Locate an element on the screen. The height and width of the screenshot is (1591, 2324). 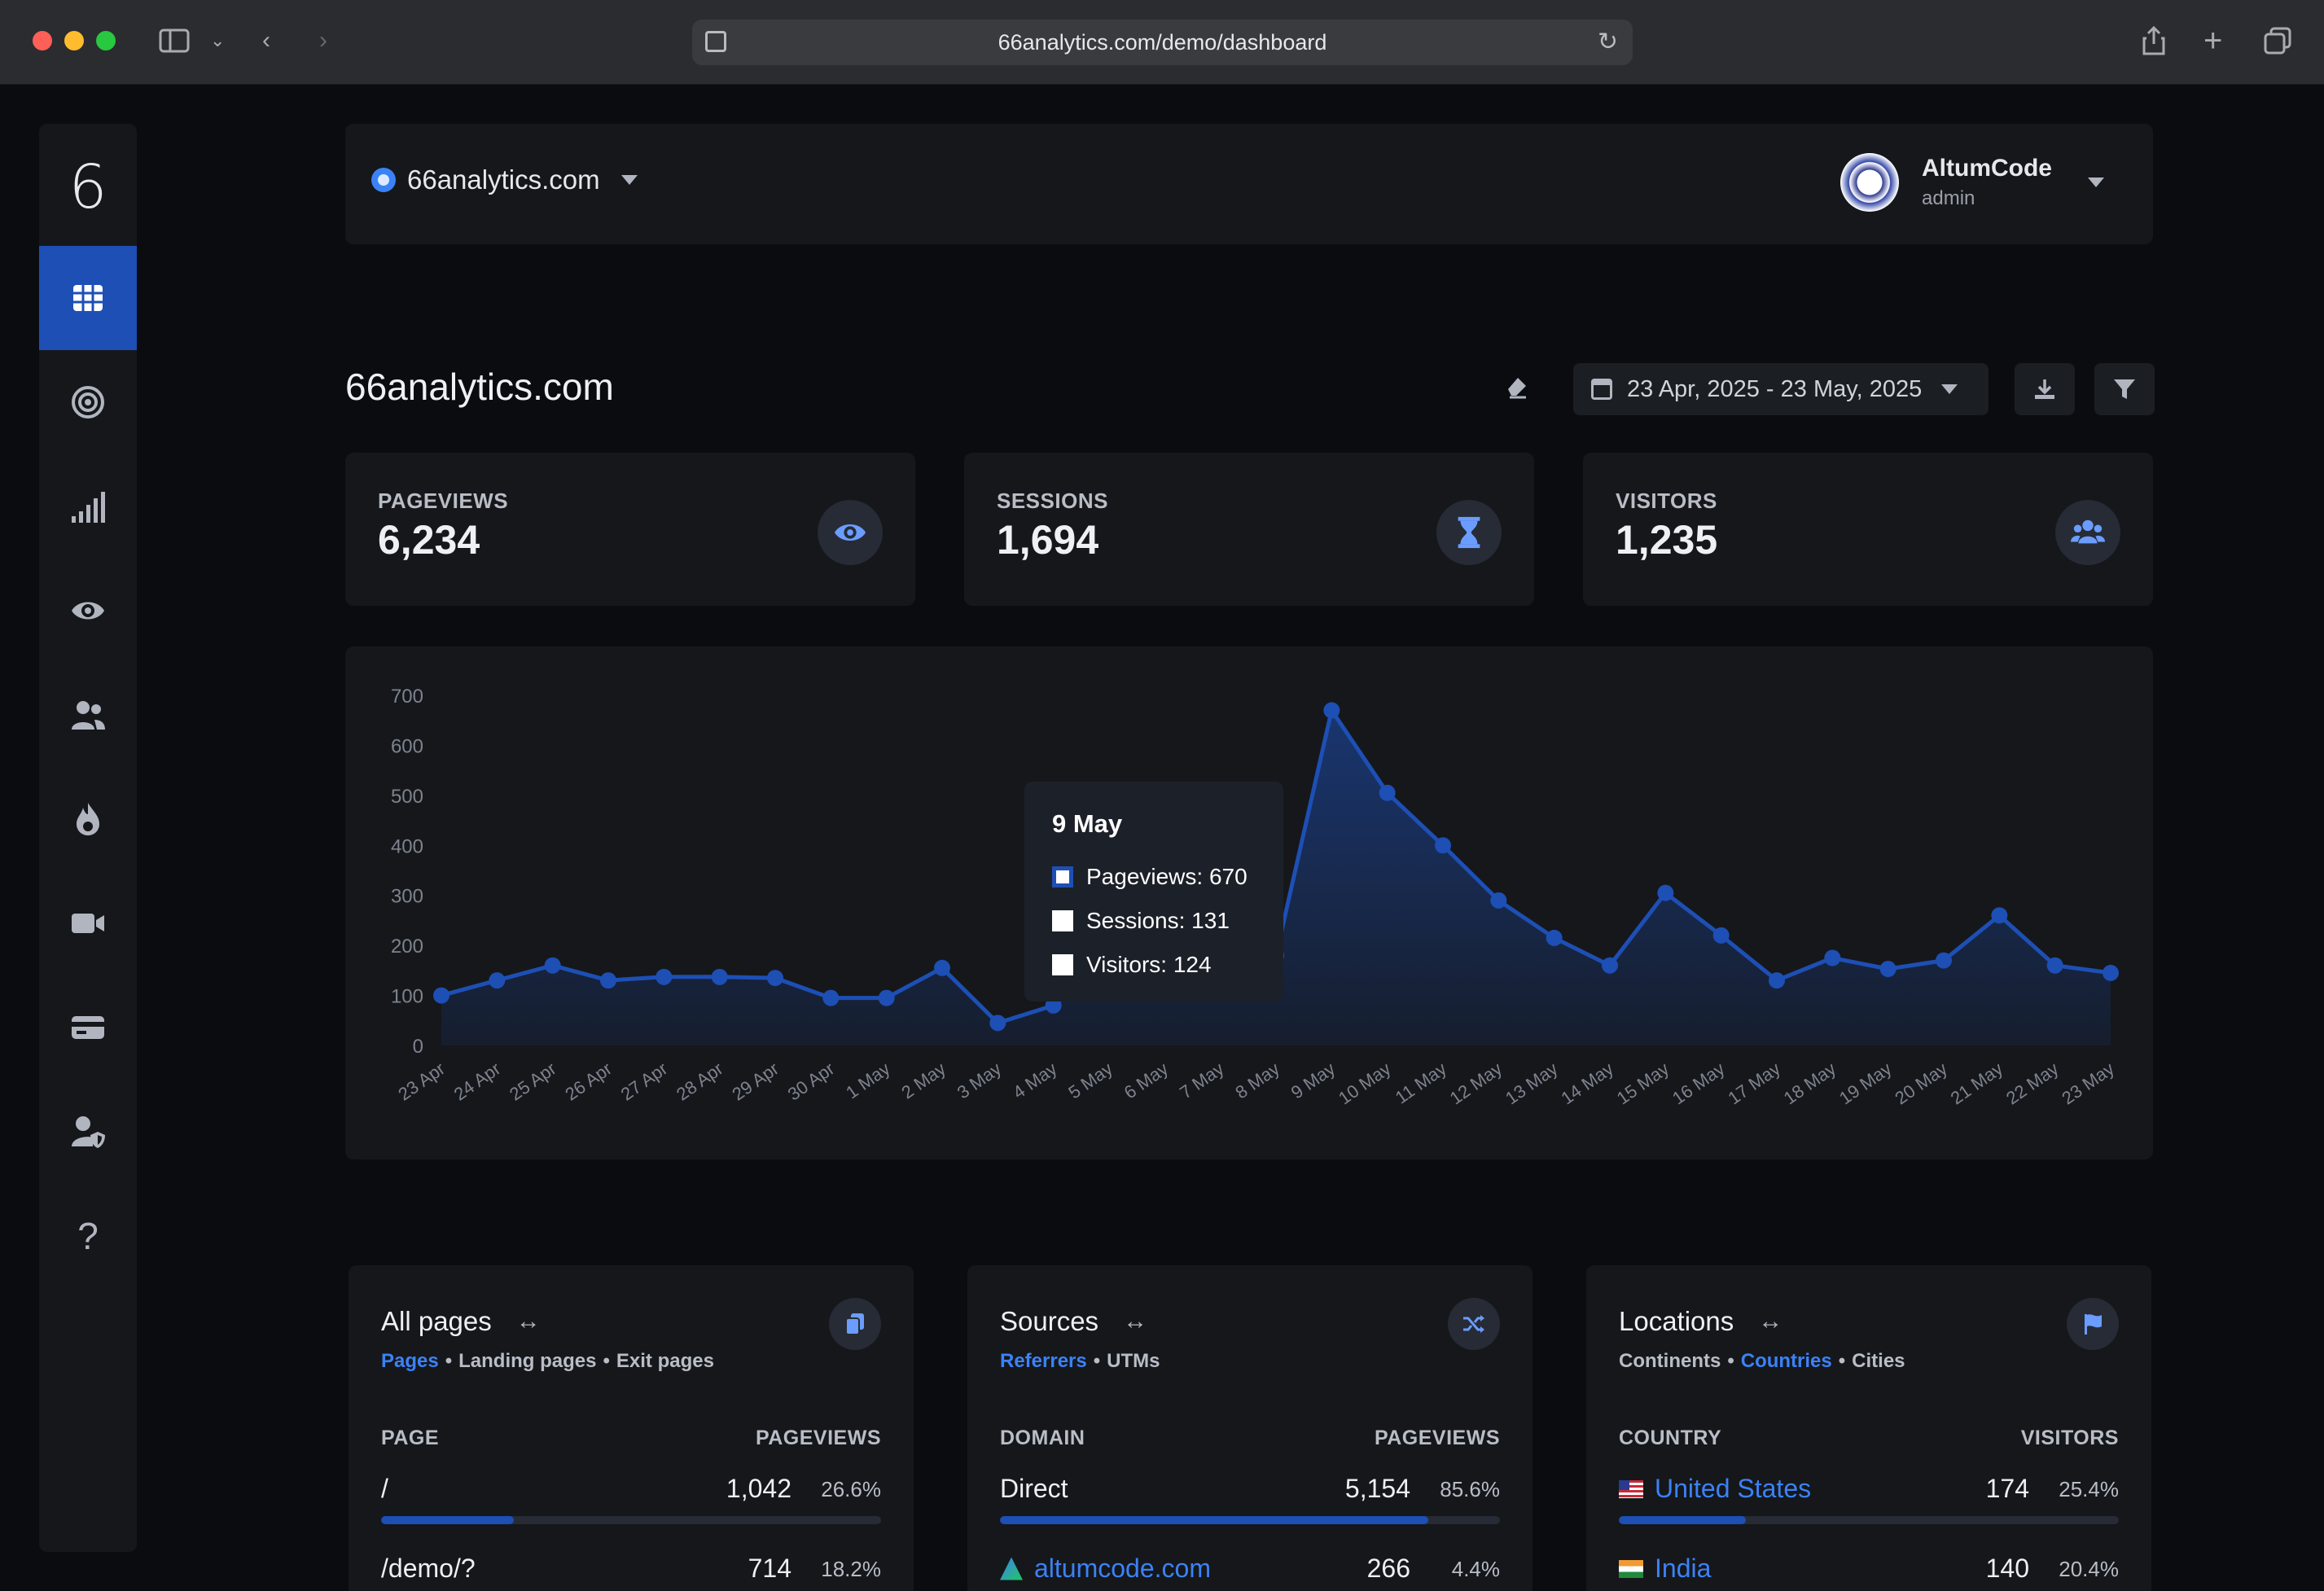
minimize-window-button is located at coordinates (74, 40).